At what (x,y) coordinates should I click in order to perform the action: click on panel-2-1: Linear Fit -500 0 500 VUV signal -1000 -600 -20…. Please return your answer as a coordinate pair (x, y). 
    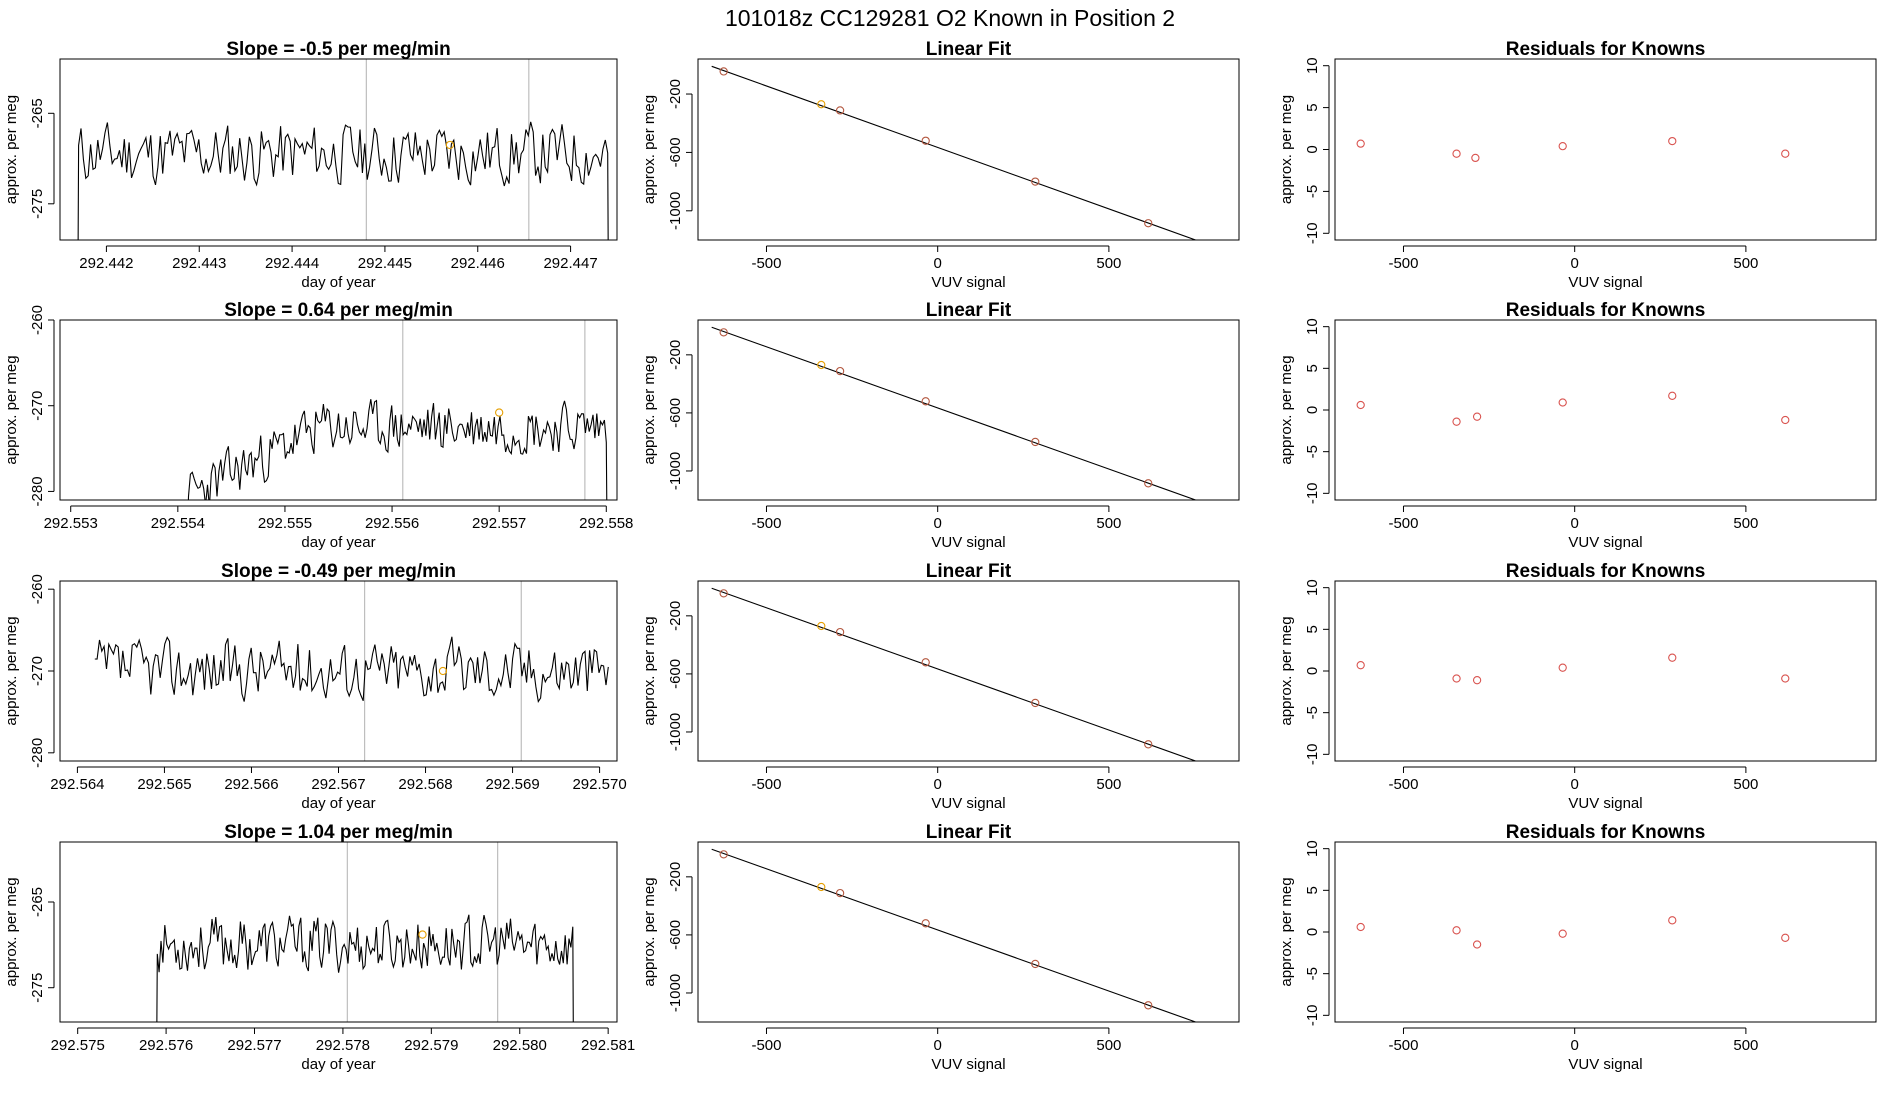
    Looking at the image, I should click on (940, 686).